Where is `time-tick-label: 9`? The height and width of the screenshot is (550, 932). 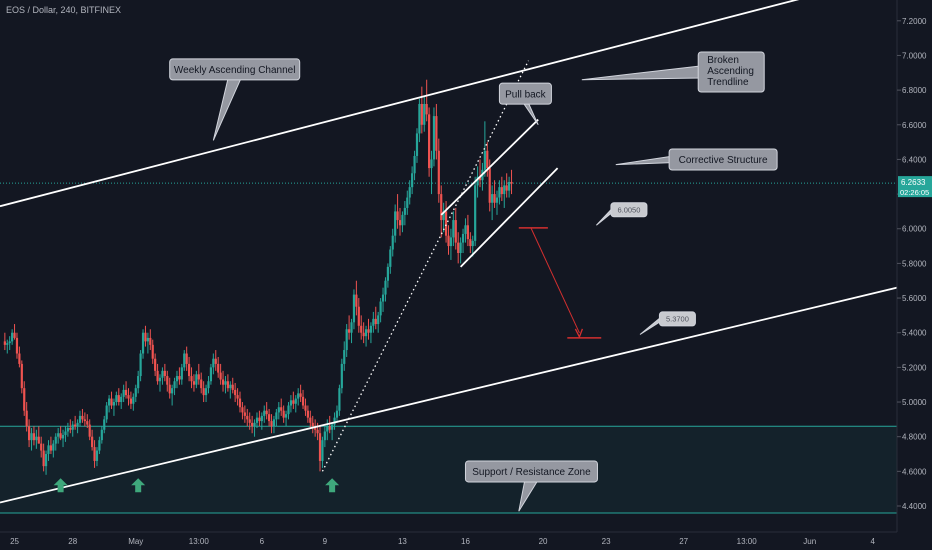
time-tick-label: 9 is located at coordinates (325, 541).